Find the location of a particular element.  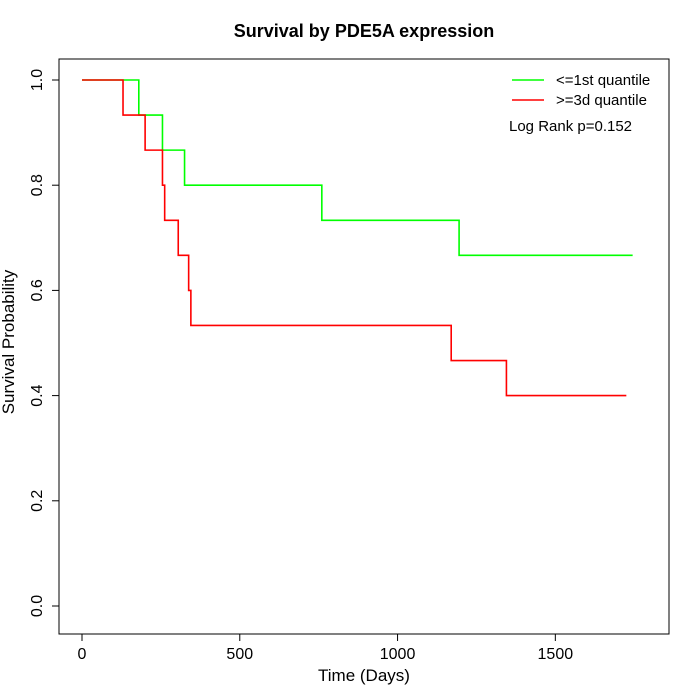

y-tick-label: 0.0 is located at coordinates (37, 606).